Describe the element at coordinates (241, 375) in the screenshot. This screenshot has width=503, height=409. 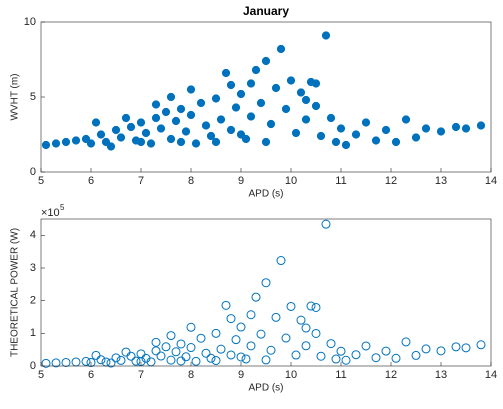
I see `x-tick-label: 9` at that location.